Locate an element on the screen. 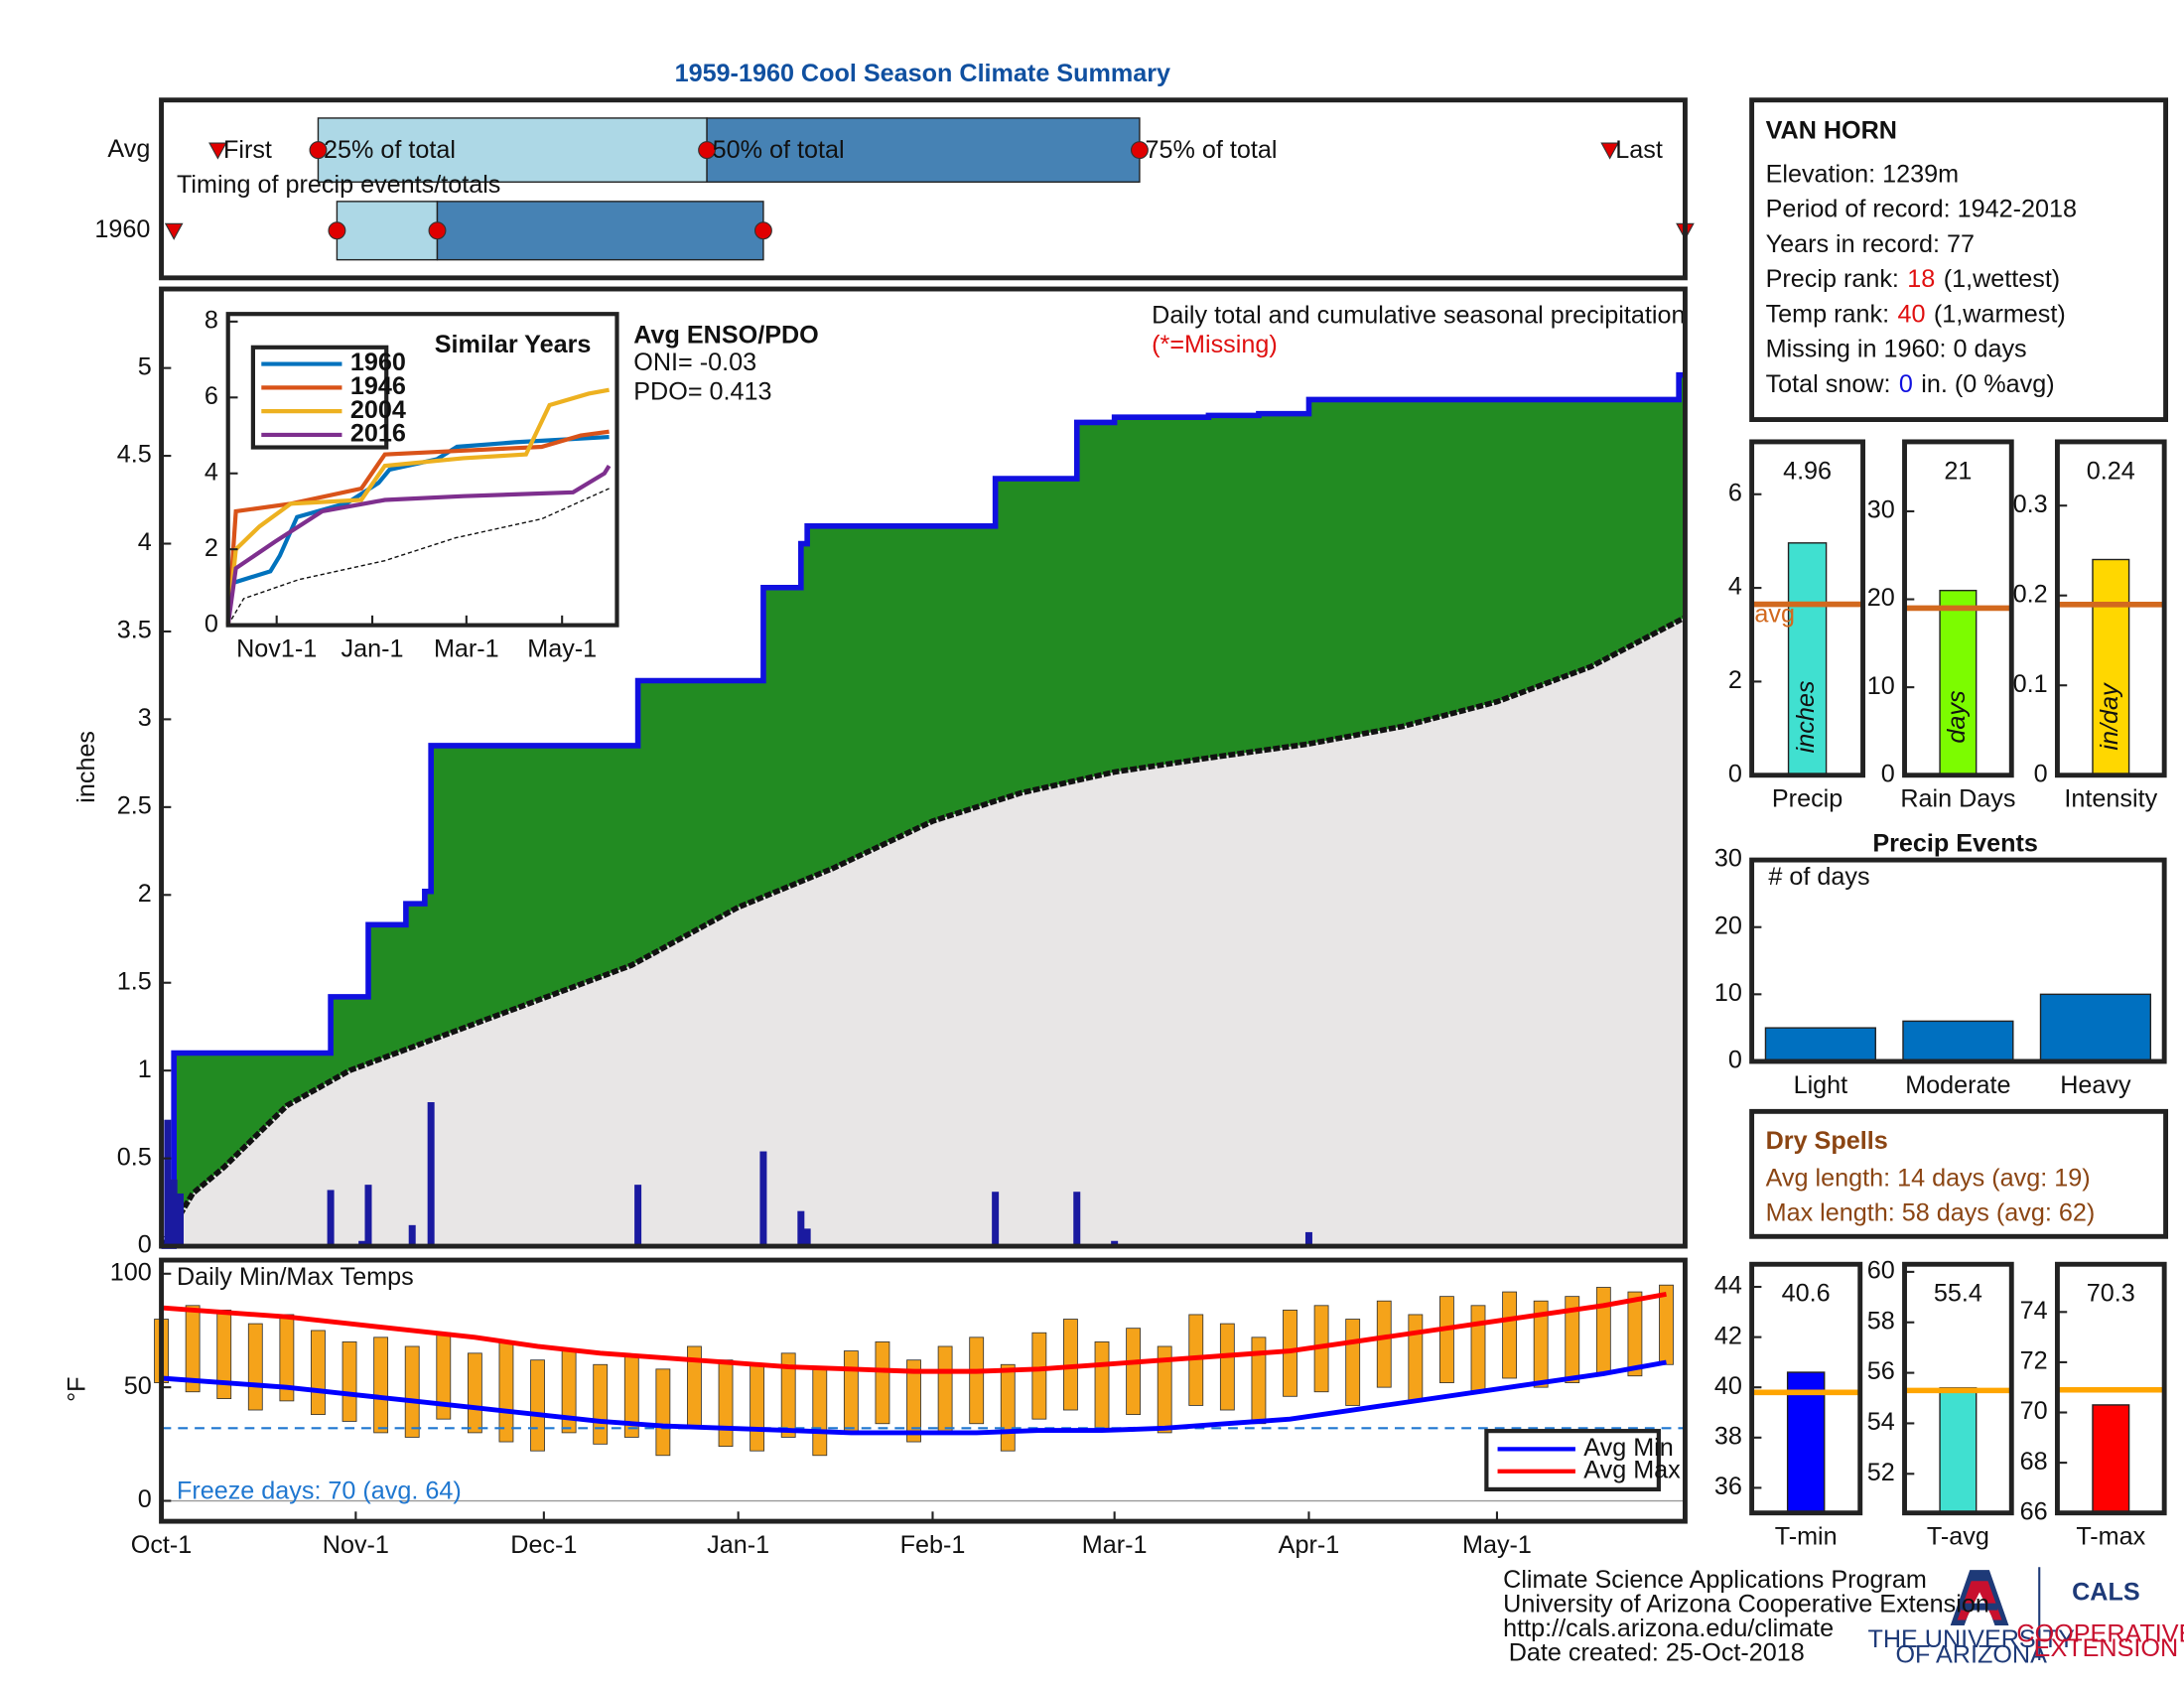 This screenshot has height=1688, width=2184. row-label: 1960 is located at coordinates (122, 229).